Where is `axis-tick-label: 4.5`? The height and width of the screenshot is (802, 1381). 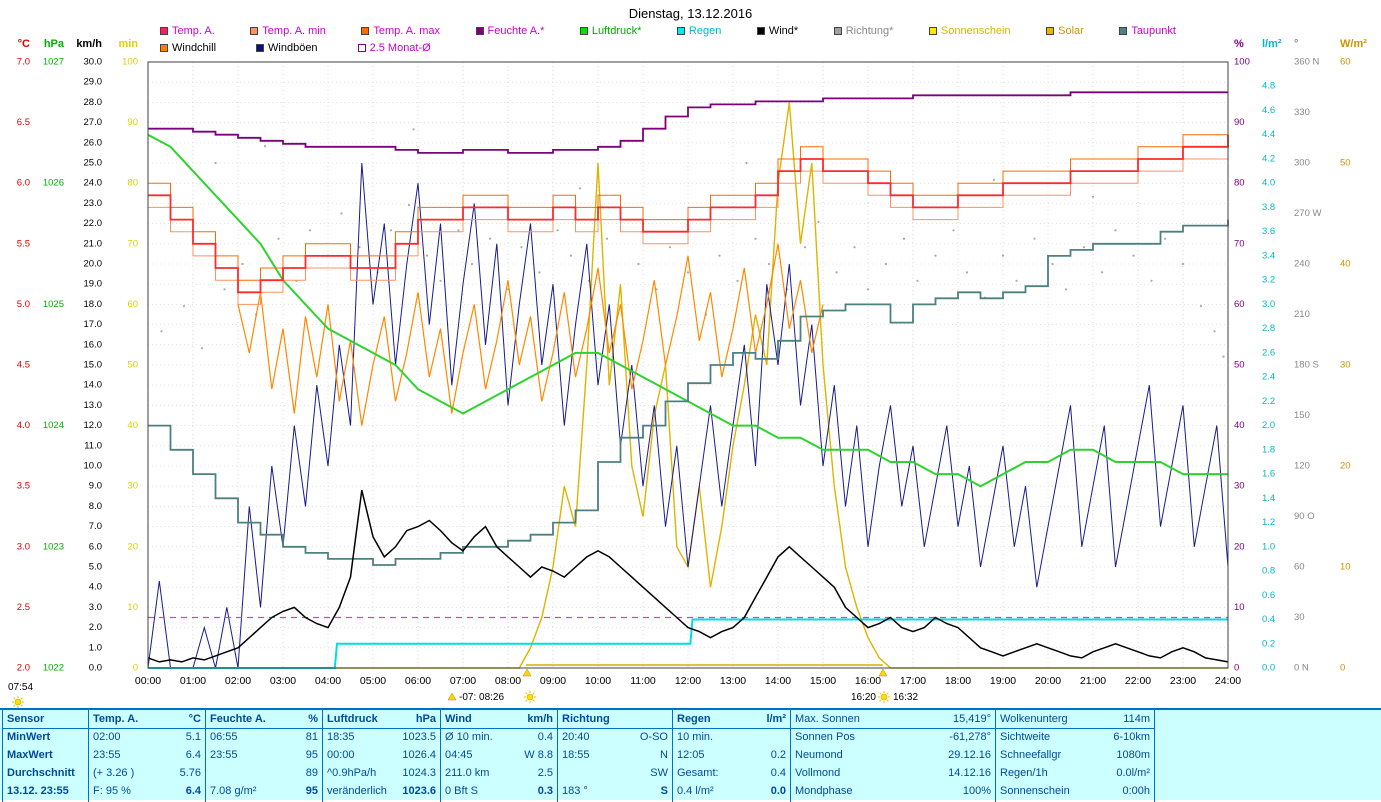
axis-tick-label: 4.5 is located at coordinates (23, 365).